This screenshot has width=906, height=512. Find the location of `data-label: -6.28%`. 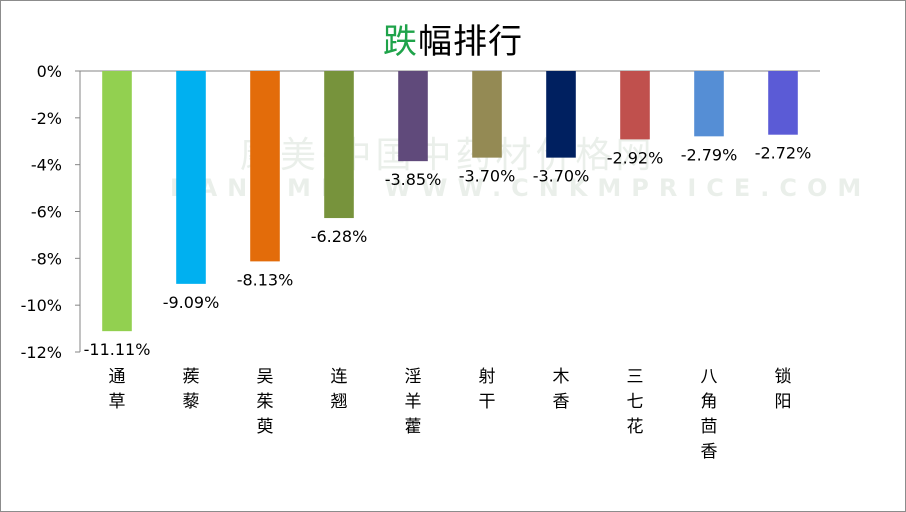

data-label: -6.28% is located at coordinates (339, 236).